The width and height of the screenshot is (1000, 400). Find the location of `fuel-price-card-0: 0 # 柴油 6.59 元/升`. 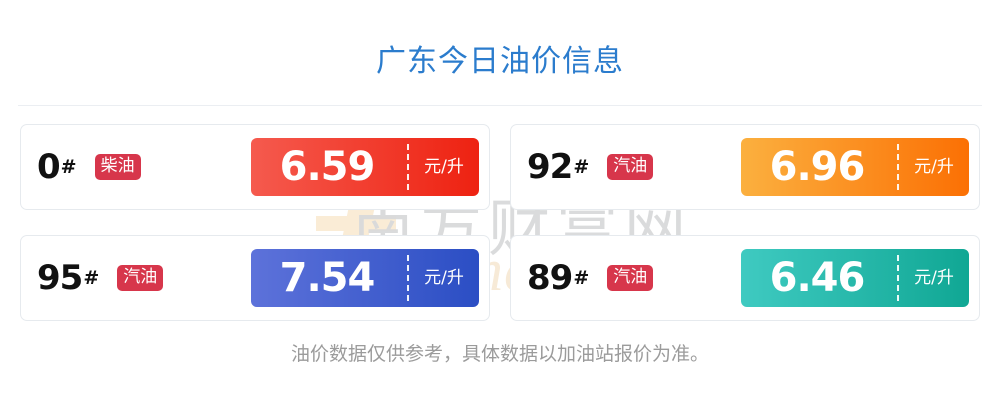

fuel-price-card-0: 0 # 柴油 6.59 元/升 is located at coordinates (255, 167).